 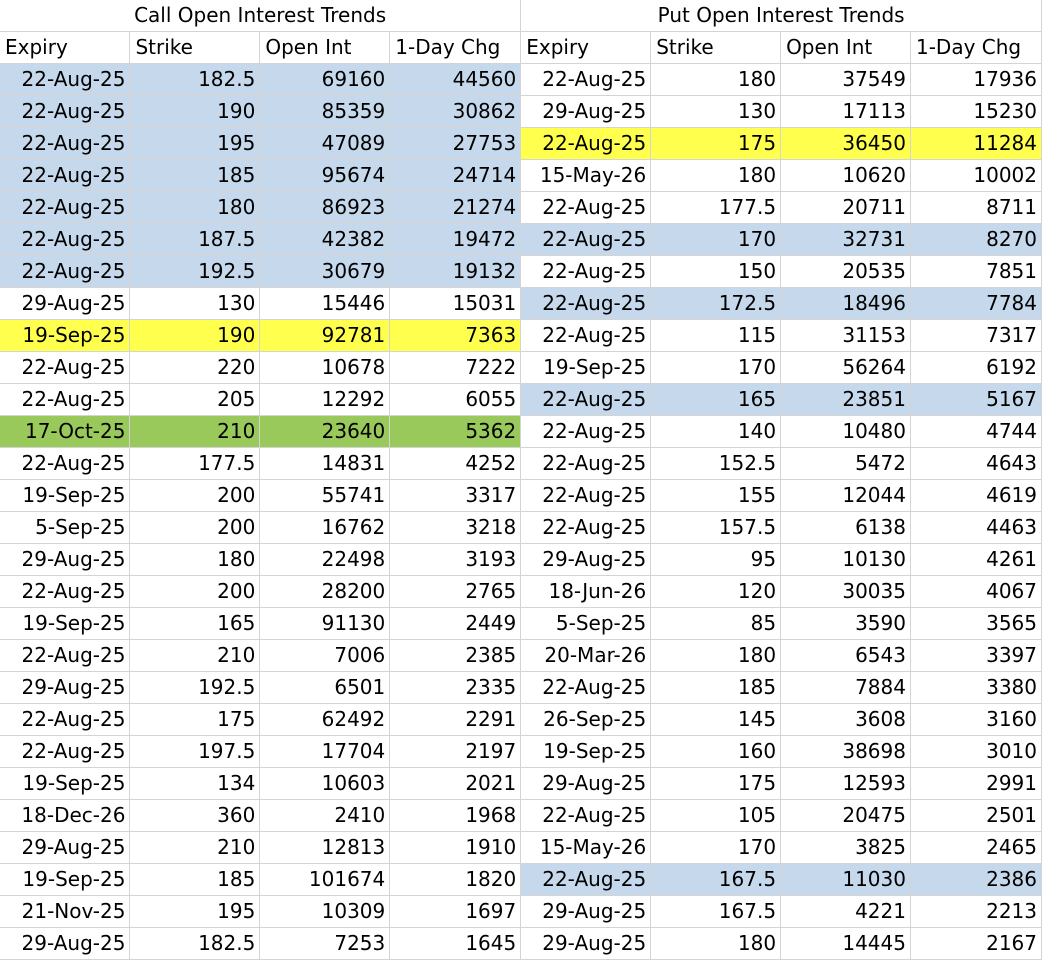 What do you see at coordinates (976, 911) in the screenshot?
I see `put-one-day-chg-cell: 2213` at bounding box center [976, 911].